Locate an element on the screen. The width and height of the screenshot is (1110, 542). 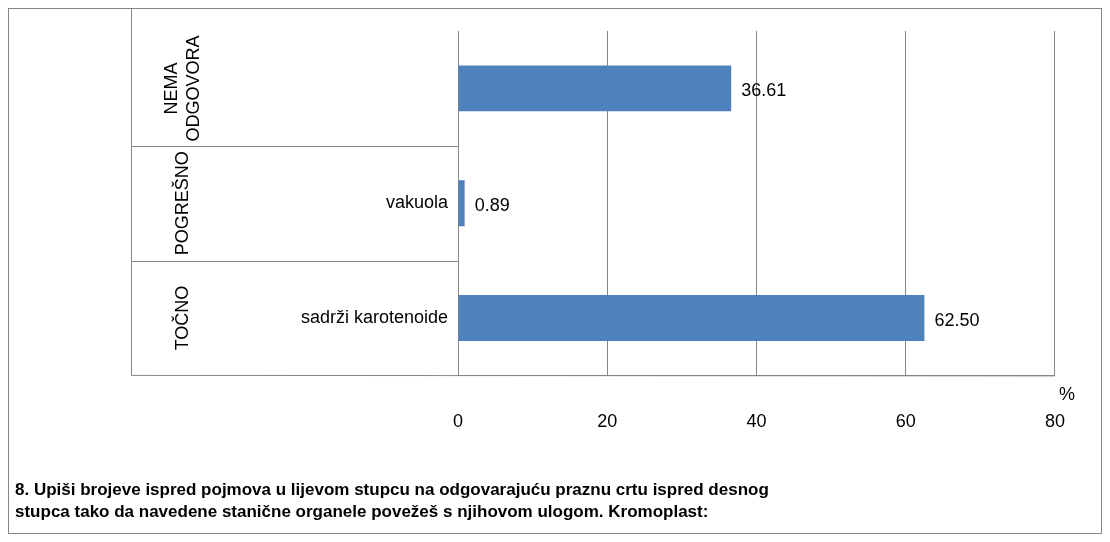
data-label: 62.50 is located at coordinates (957, 319).